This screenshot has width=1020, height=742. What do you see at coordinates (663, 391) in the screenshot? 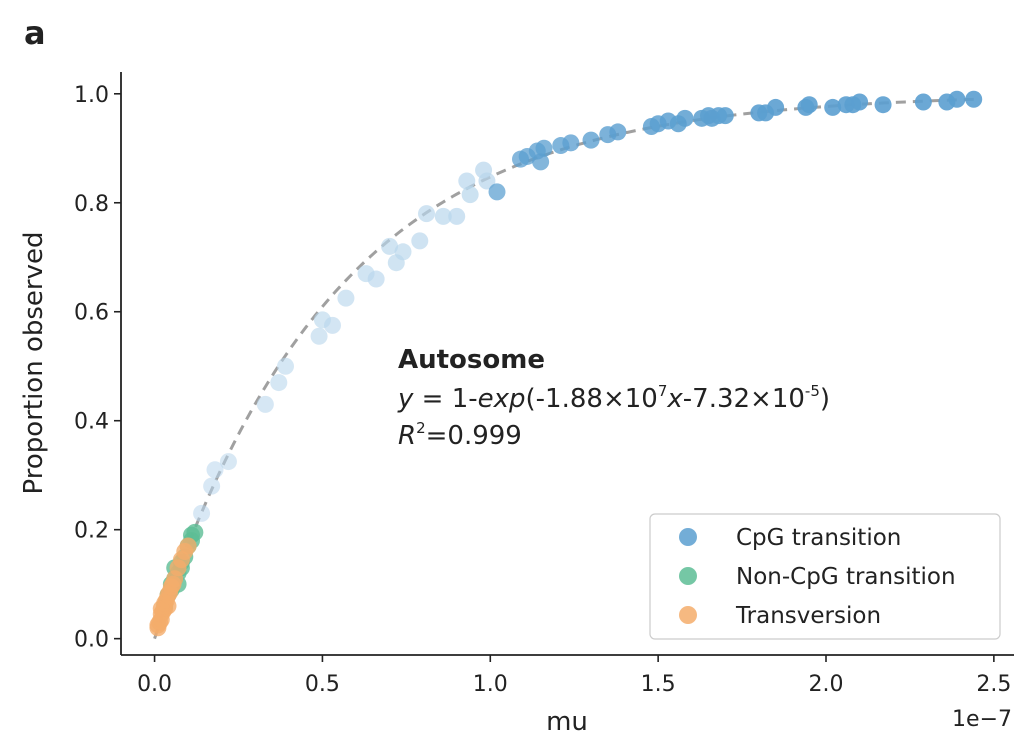
I see `eq-sup1: 7` at bounding box center [663, 391].